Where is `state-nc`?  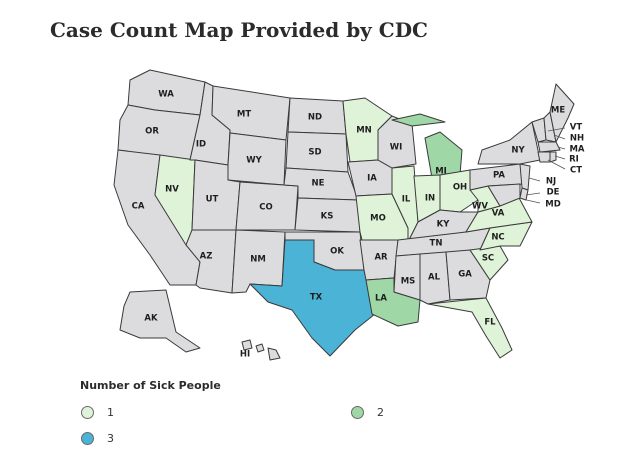
state-nc is located at coordinates (506, 236).